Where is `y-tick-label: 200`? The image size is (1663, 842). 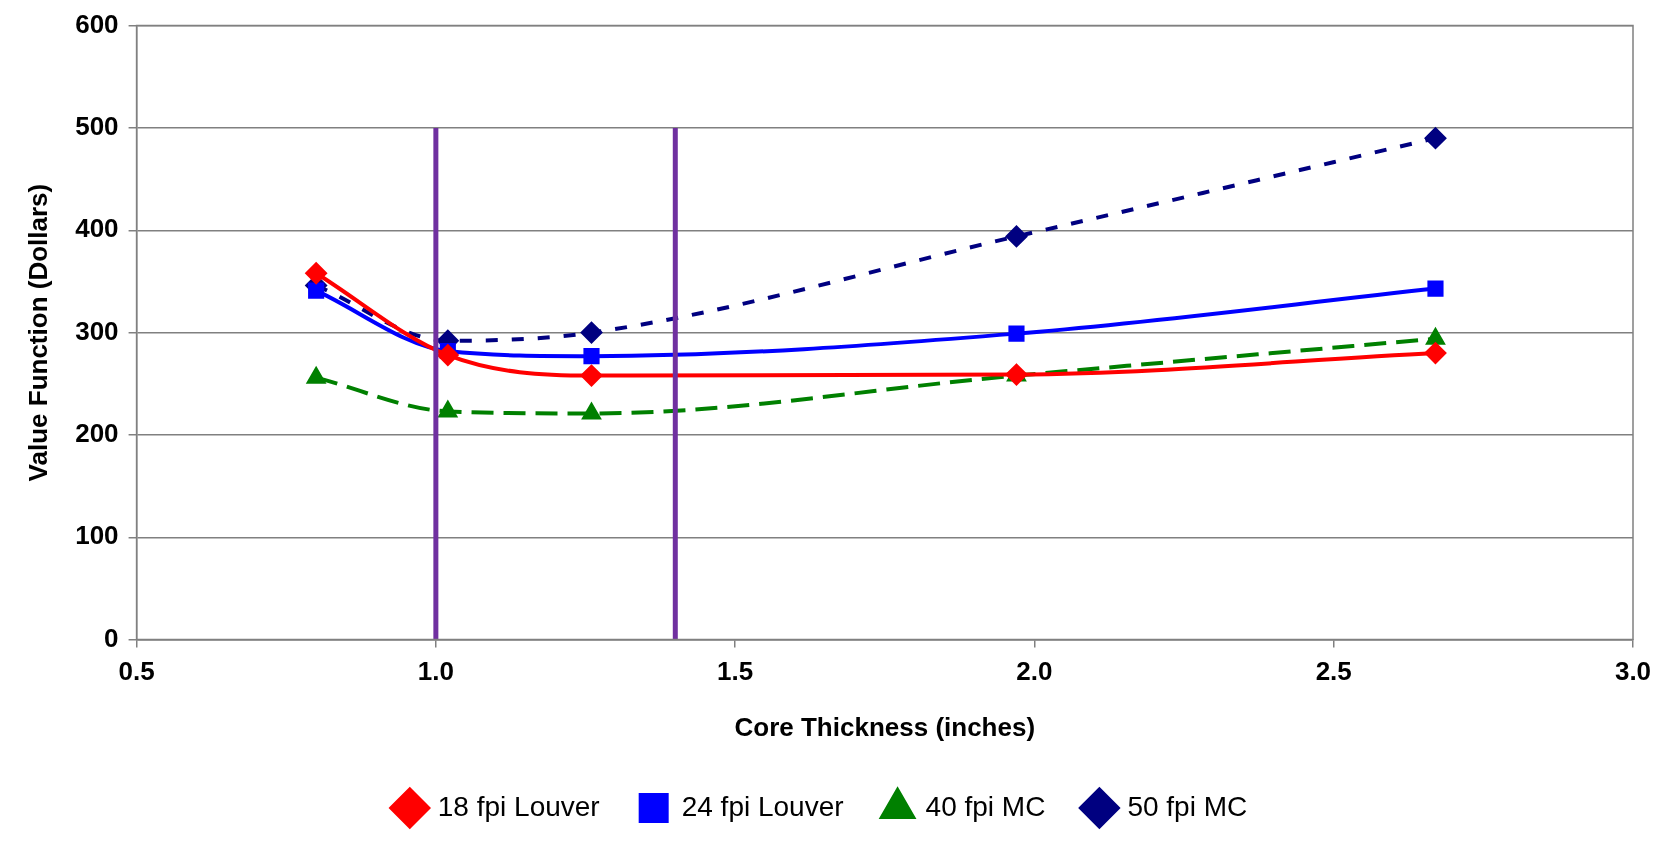 y-tick-label: 200 is located at coordinates (97, 433).